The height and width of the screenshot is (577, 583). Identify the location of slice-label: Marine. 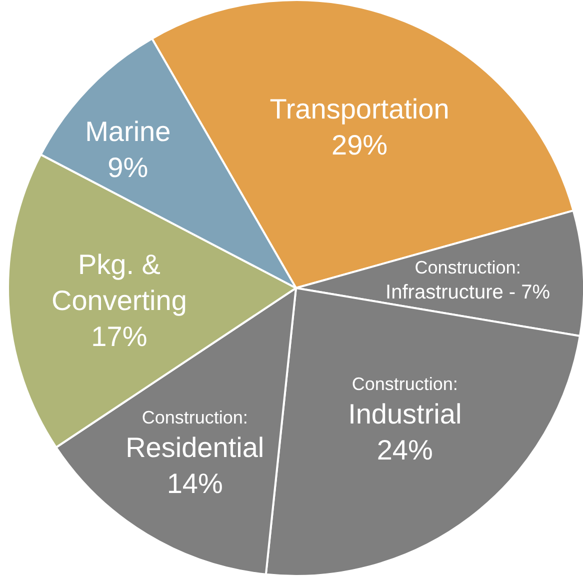
(128, 131).